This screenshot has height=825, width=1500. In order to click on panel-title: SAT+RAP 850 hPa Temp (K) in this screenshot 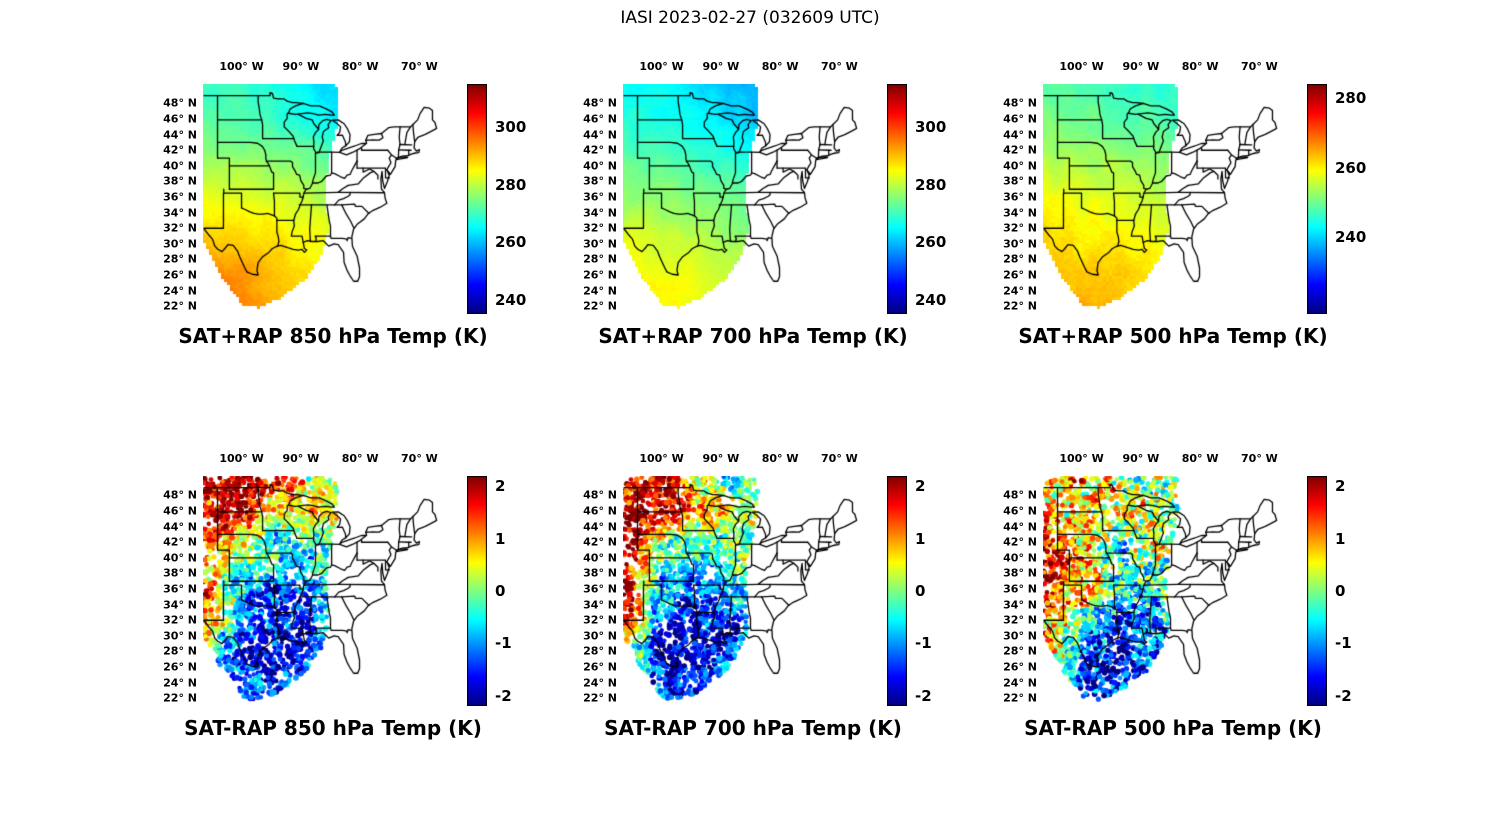, I will do `click(333, 336)`.